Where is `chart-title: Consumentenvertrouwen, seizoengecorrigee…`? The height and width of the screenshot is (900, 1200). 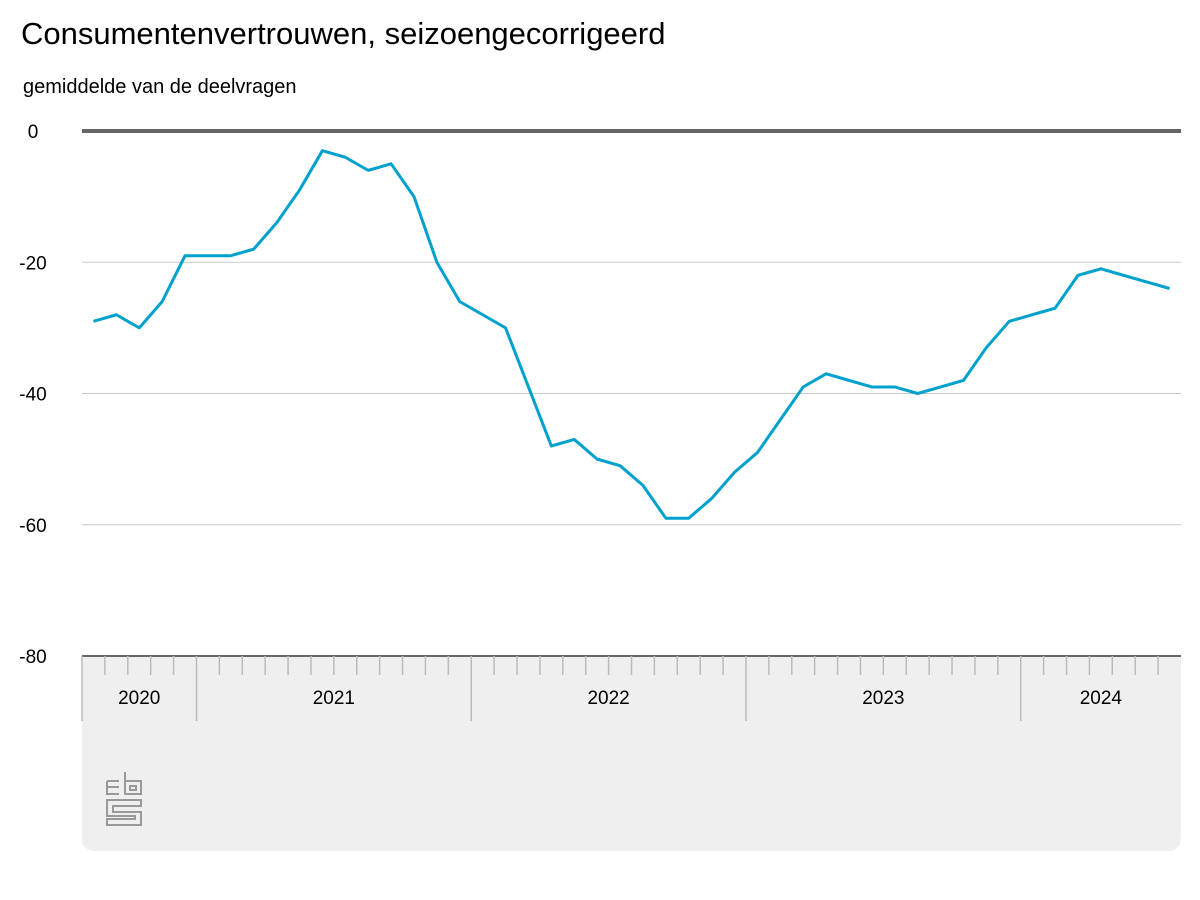 chart-title: Consumentenvertrouwen, seizoengecorrigee… is located at coordinates (343, 33).